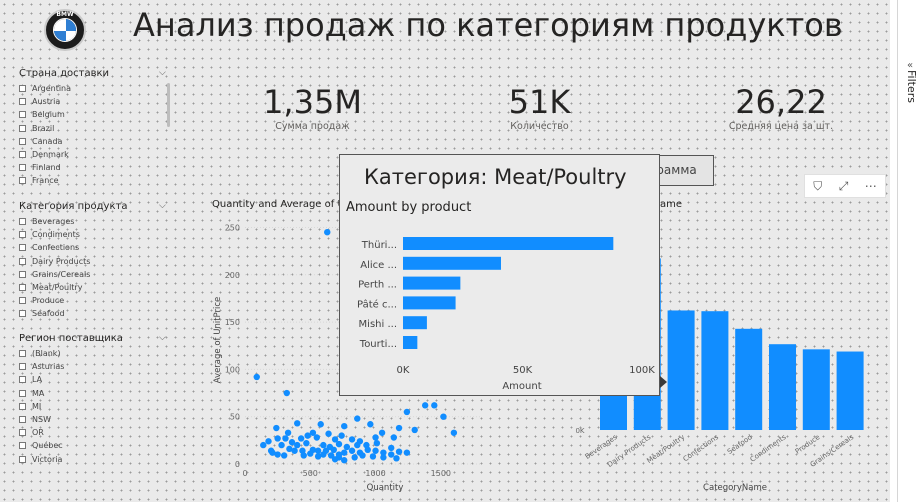 This screenshot has height=502, width=921. Describe the element at coordinates (94, 313) in the screenshot. I see `slicer-item: Seafood` at that location.